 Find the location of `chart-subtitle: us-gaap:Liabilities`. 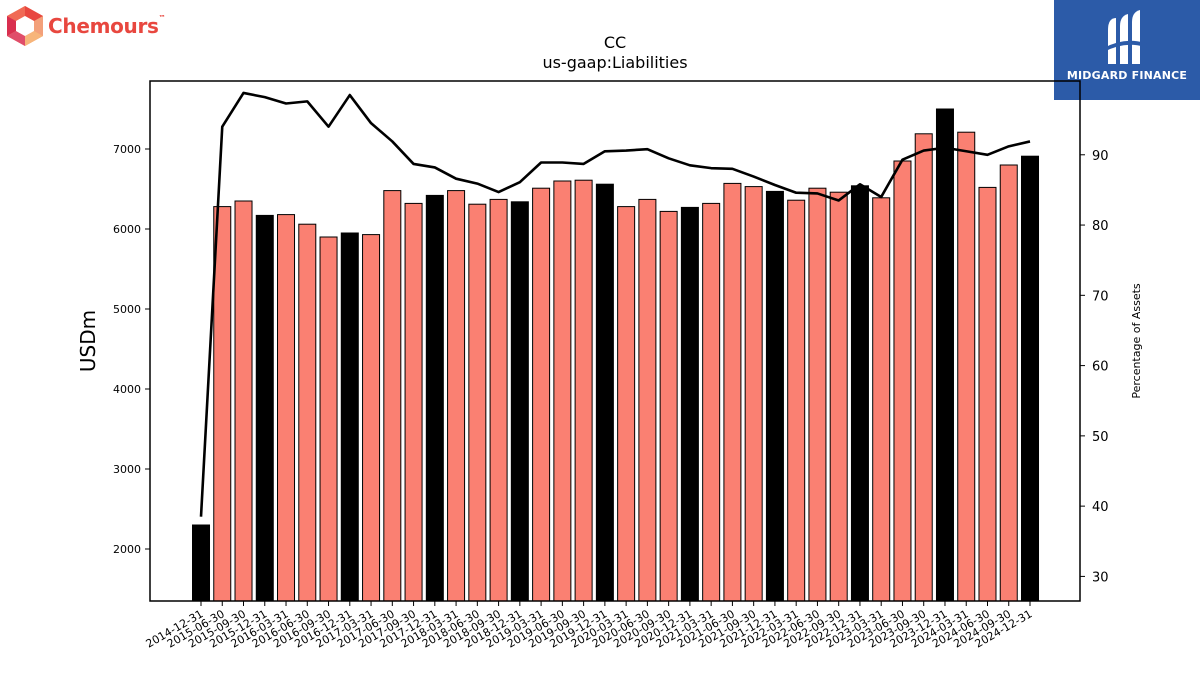

chart-subtitle: us-gaap:Liabilities is located at coordinates (614, 62).